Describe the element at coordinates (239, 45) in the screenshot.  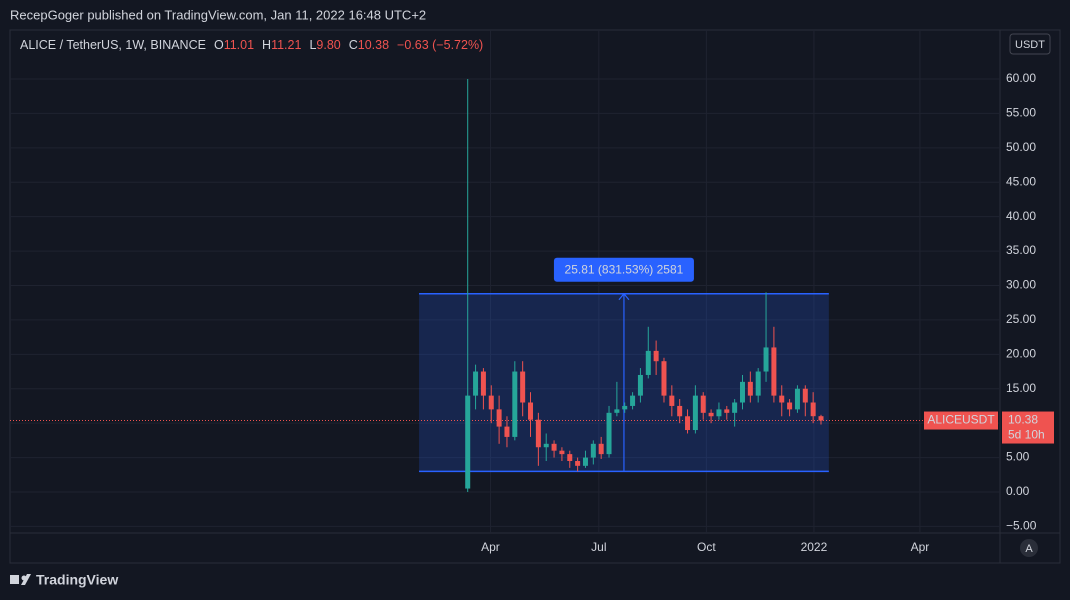
I see `legend-o: 11.01` at that location.